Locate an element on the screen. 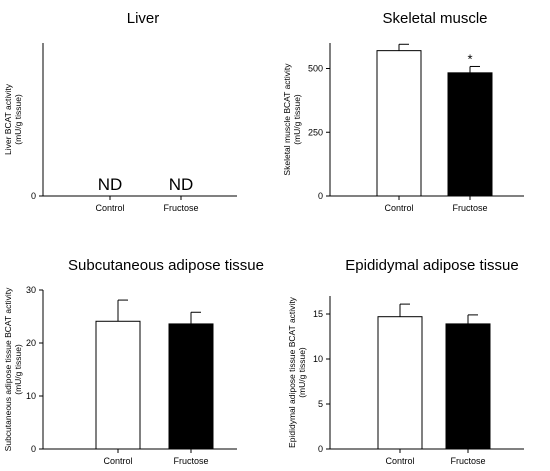 The width and height of the screenshot is (550, 471). y-tick-label: 250 is located at coordinates (315, 132).